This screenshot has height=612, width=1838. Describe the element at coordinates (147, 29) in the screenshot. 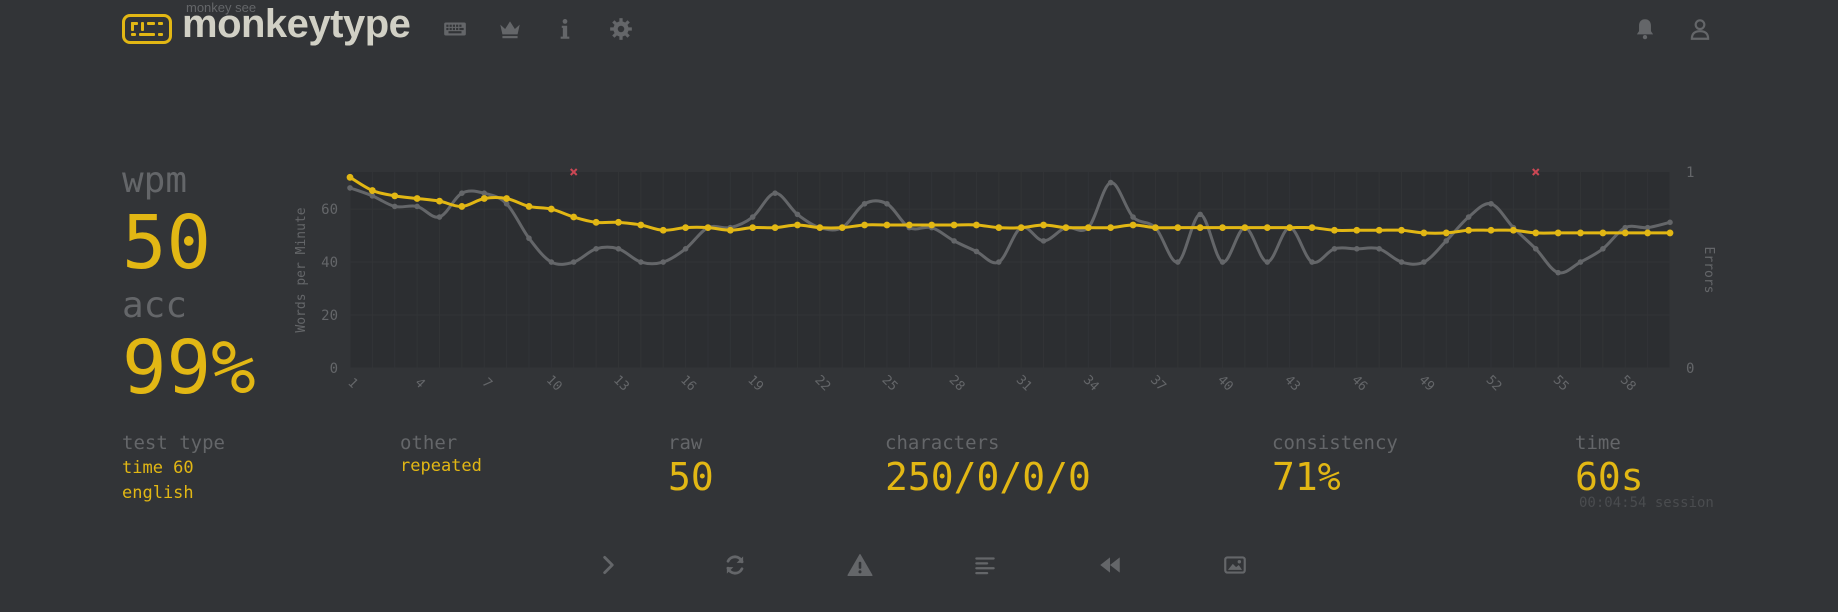

I see `logo-icon` at that location.